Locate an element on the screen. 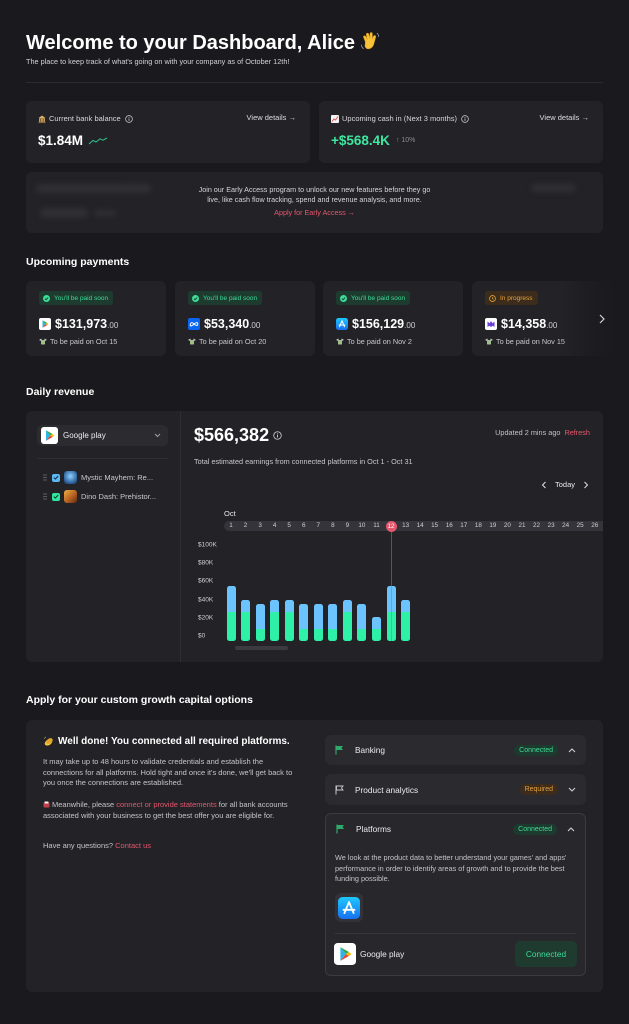 The height and width of the screenshot is (1024, 629). connect-statements-link: connect or provide statements is located at coordinates (166, 804).